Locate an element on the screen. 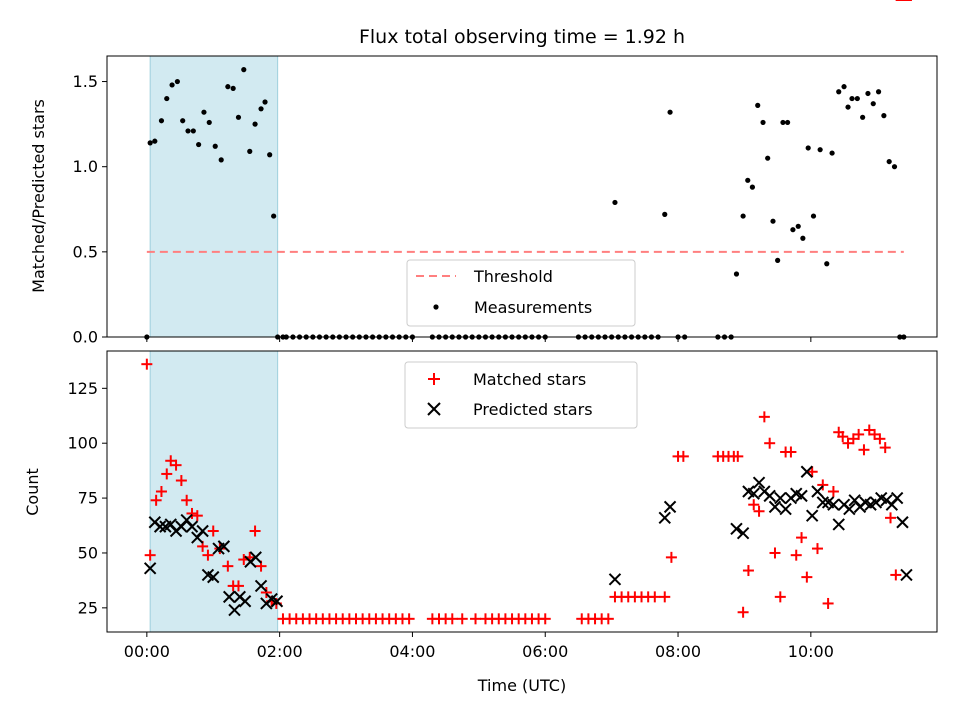  matched-legend-swatch is located at coordinates (434, 379).